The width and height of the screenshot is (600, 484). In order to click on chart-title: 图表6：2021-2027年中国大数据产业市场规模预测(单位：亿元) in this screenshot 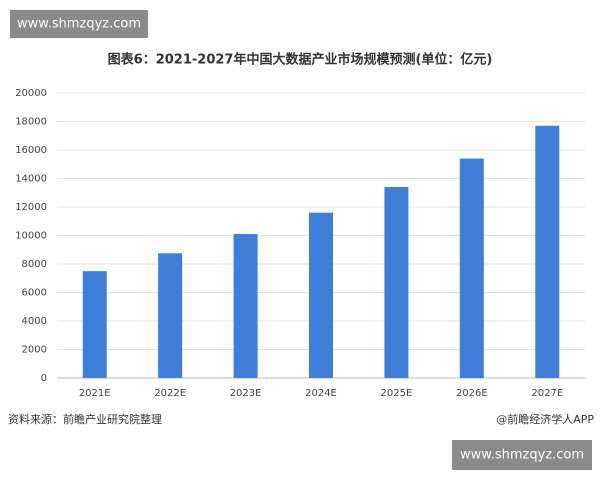, I will do `click(300, 60)`.